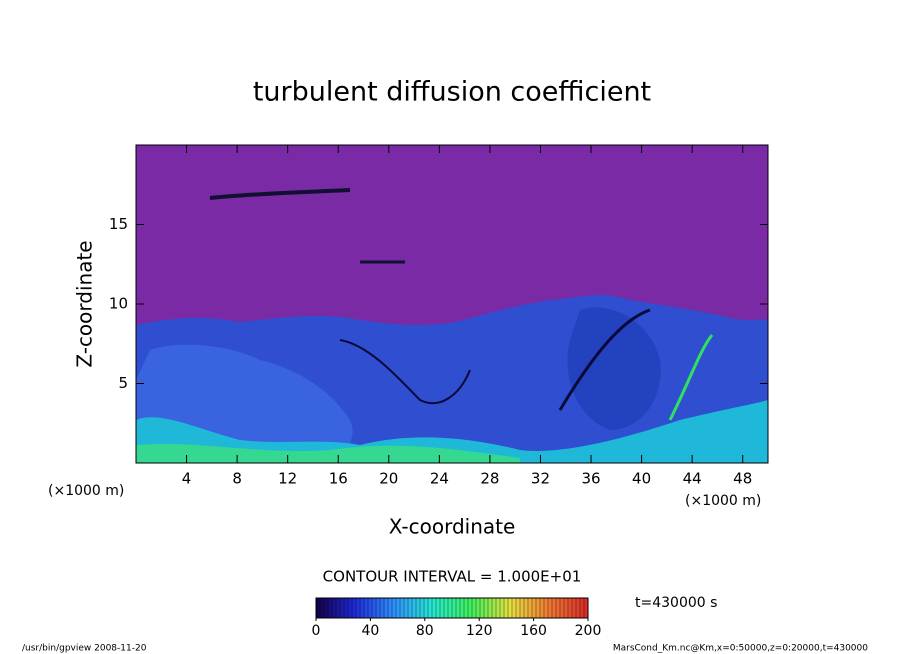 The image size is (904, 654). I want to click on x-tick-label: 4, so click(187, 479).